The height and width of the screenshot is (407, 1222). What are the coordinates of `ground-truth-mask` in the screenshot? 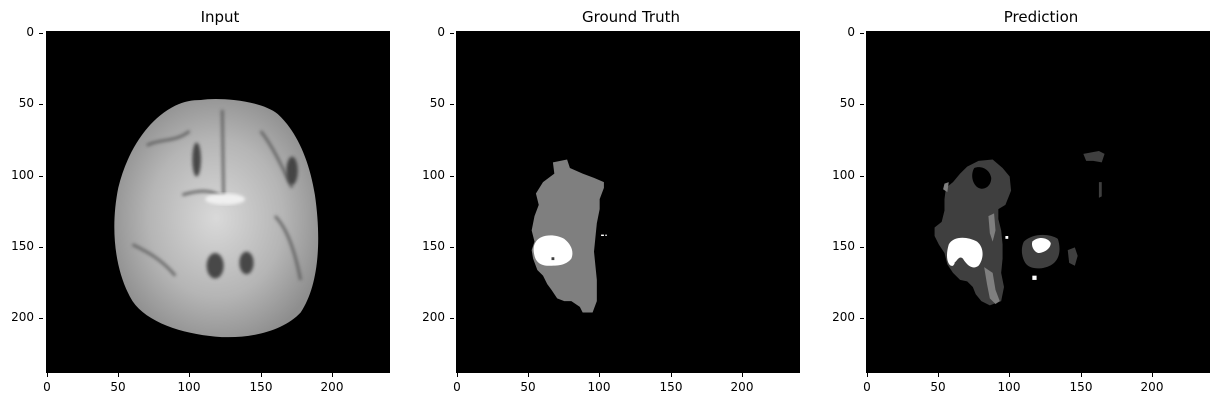 It's located at (569, 236).